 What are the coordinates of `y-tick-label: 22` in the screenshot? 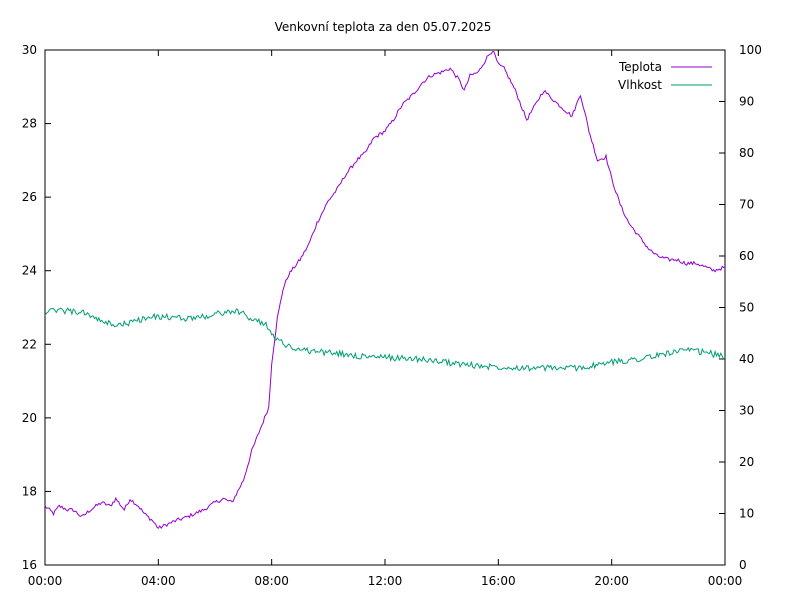 It's located at (29, 344).